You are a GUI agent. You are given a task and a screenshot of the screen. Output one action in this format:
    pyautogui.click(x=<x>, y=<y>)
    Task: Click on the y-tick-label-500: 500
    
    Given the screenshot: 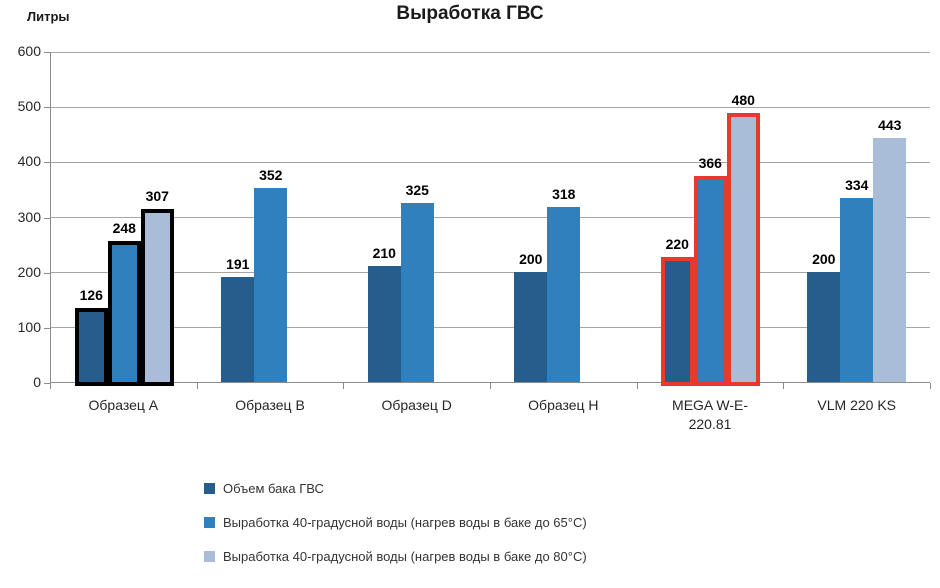 What is the action you would take?
    pyautogui.click(x=29, y=106)
    